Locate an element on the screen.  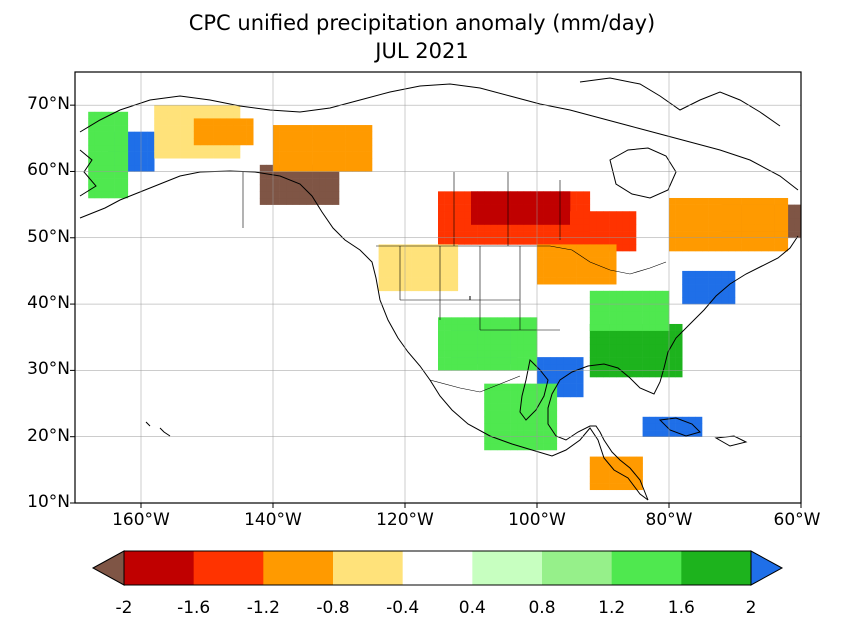
colorbar is located at coordinates (437, 568).